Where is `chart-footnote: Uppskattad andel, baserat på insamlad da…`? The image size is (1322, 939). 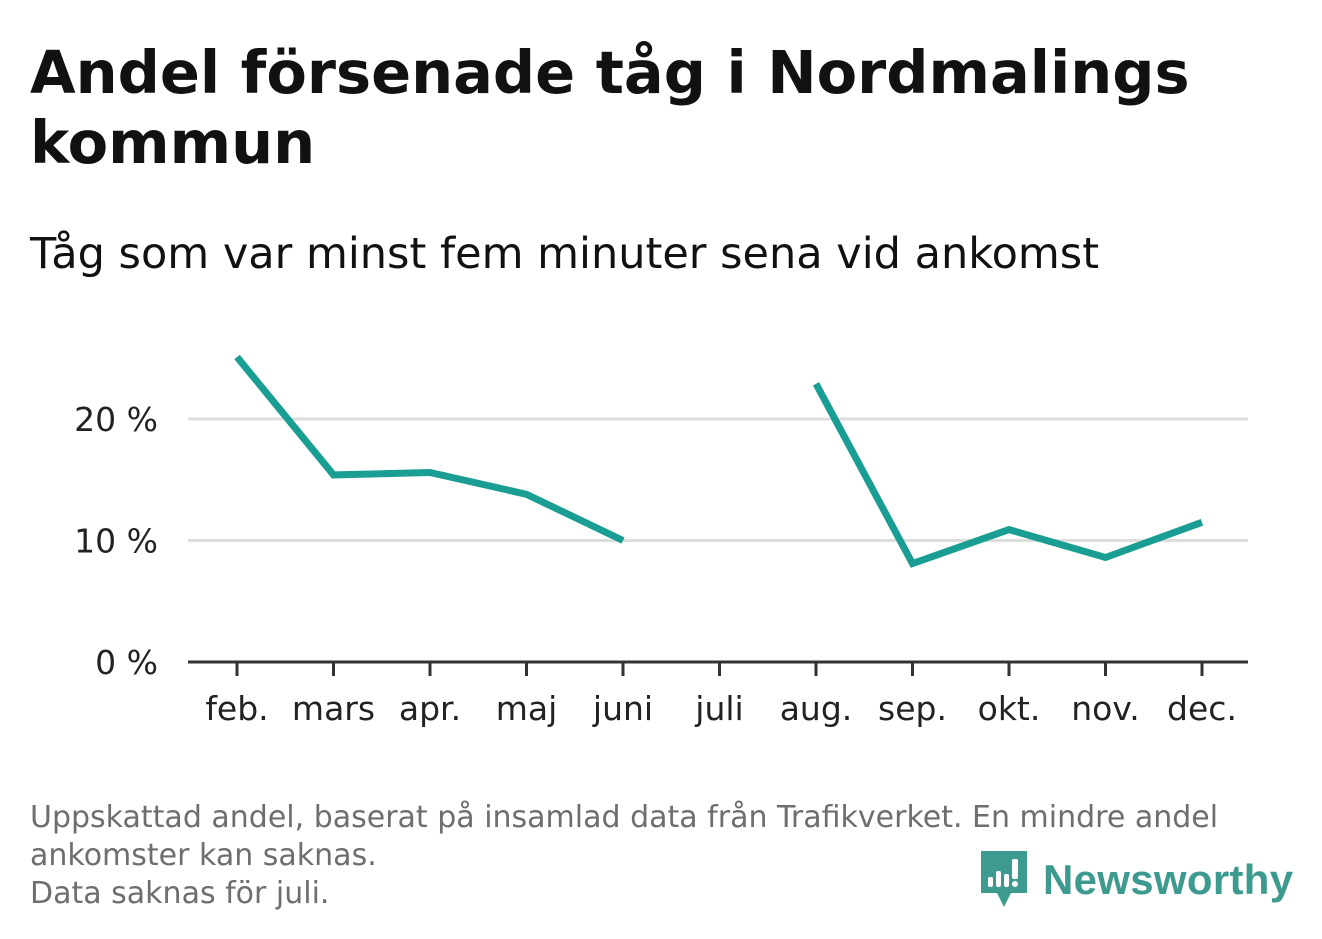 chart-footnote: Uppskattad andel, baserat på insamlad da… is located at coordinates (655, 856).